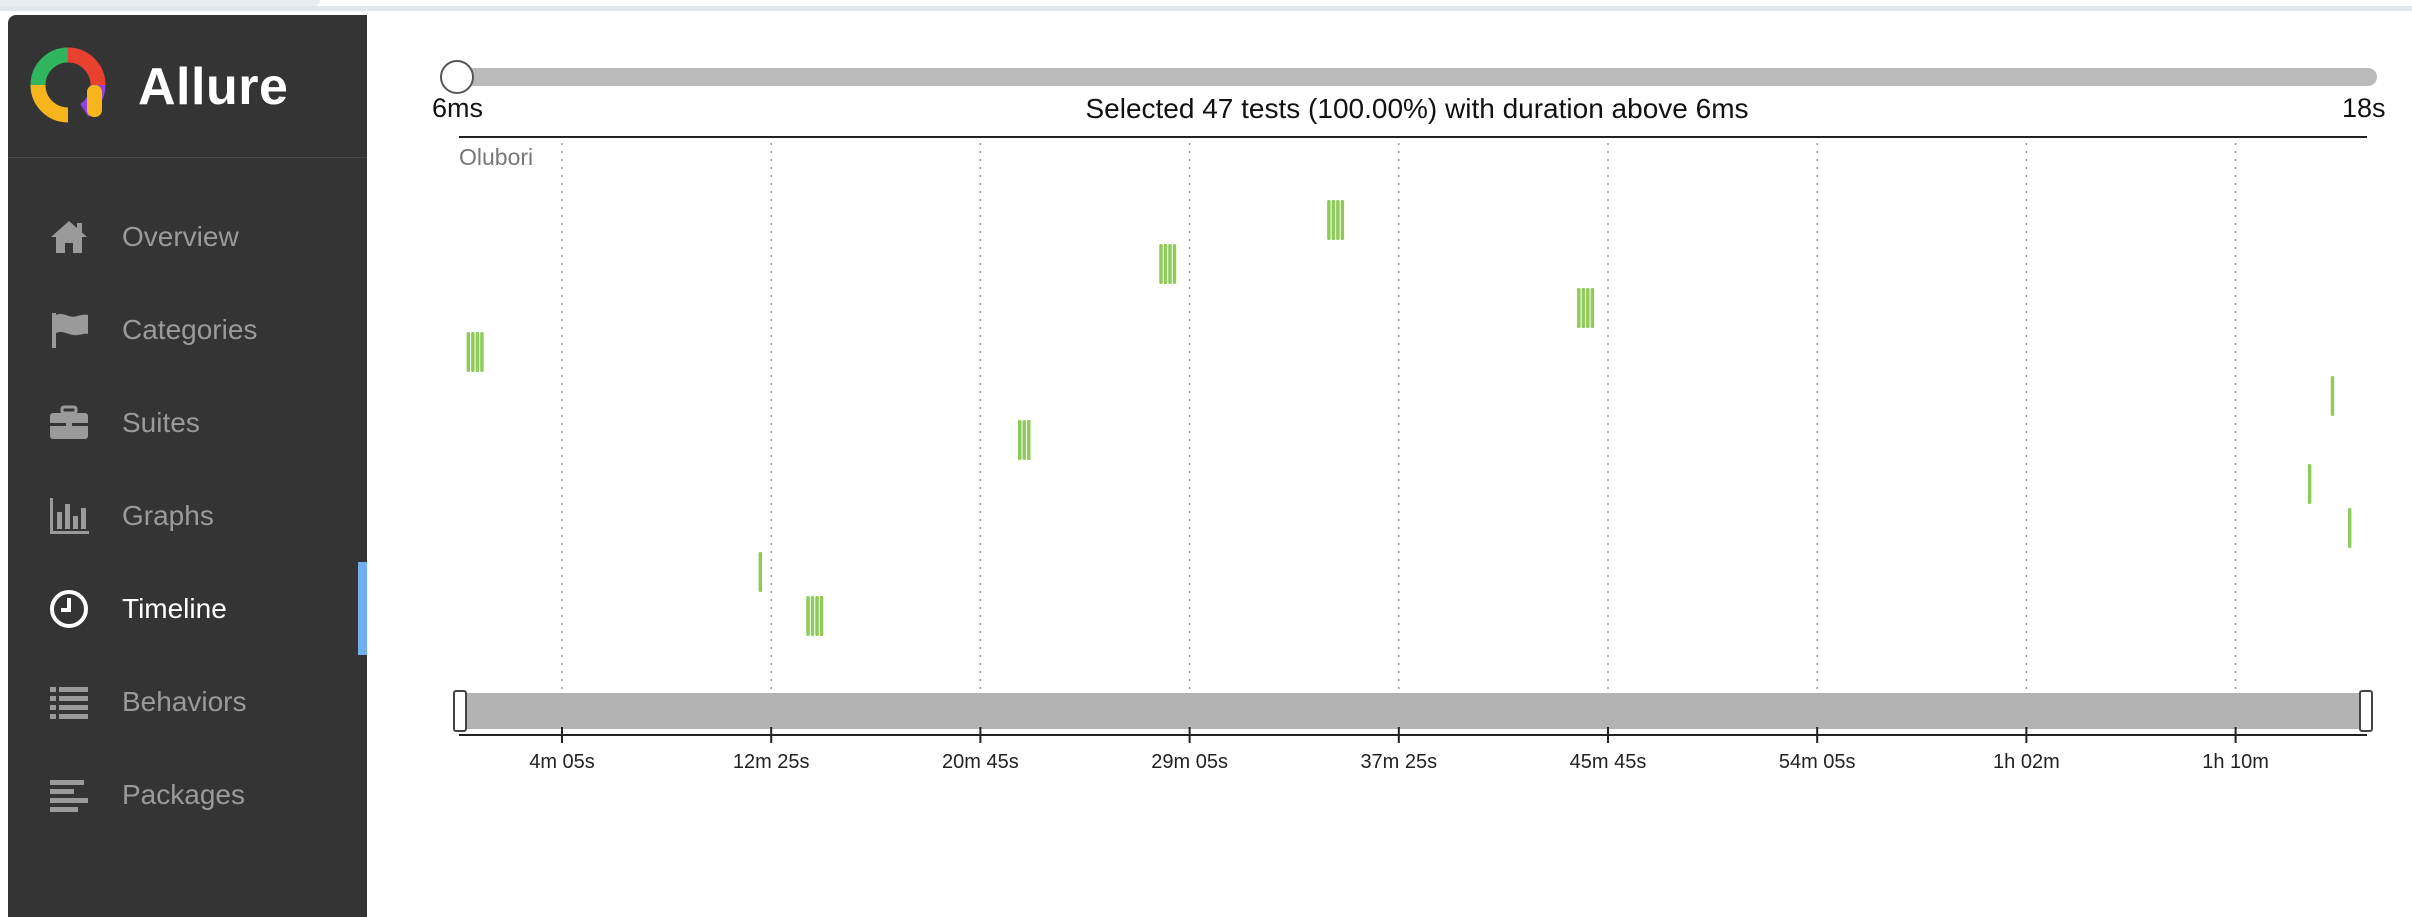 The image size is (2412, 917). Describe the element at coordinates (1189, 762) in the screenshot. I see `timeline-tick-label: 29m 05s` at that location.